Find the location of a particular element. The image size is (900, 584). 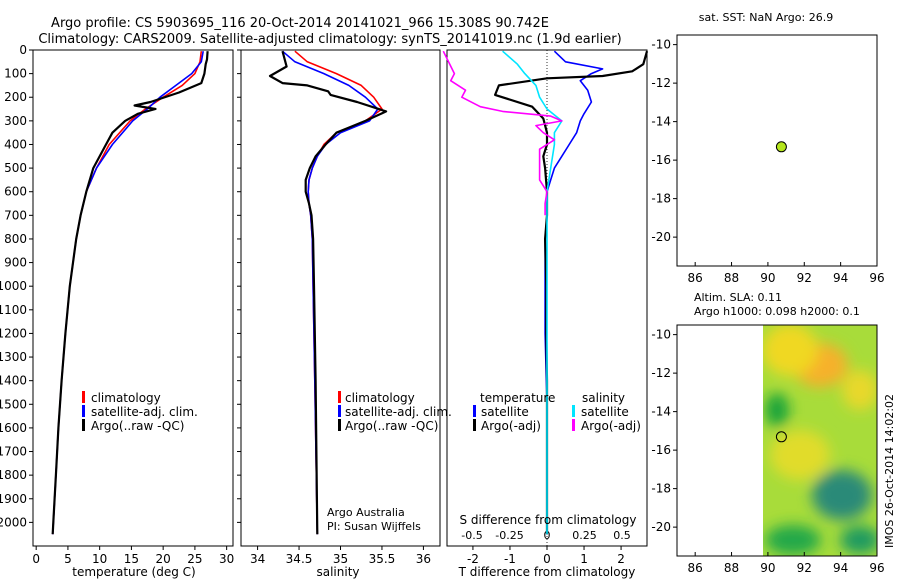

map-x-tick-label: 96 is located at coordinates (876, 568).